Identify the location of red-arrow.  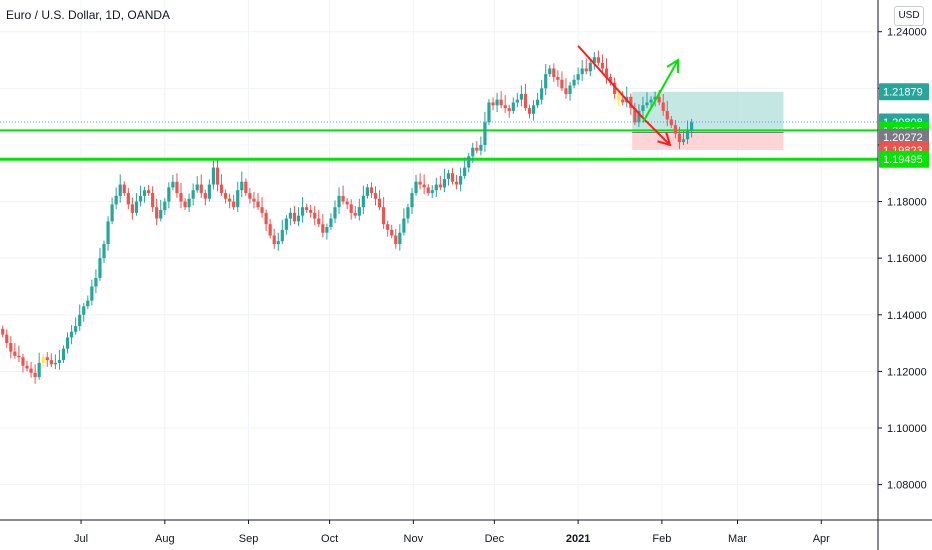
(657, 132).